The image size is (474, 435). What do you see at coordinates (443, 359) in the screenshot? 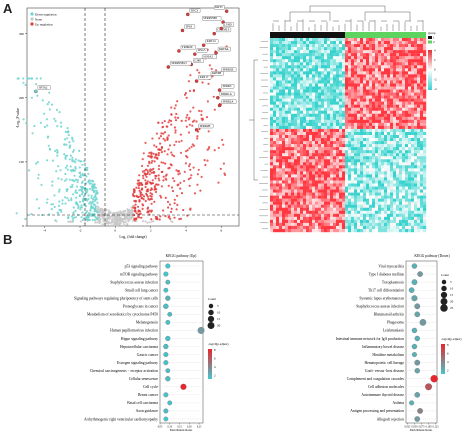
I see `kegg-down-padj-scale` at bounding box center [443, 359].